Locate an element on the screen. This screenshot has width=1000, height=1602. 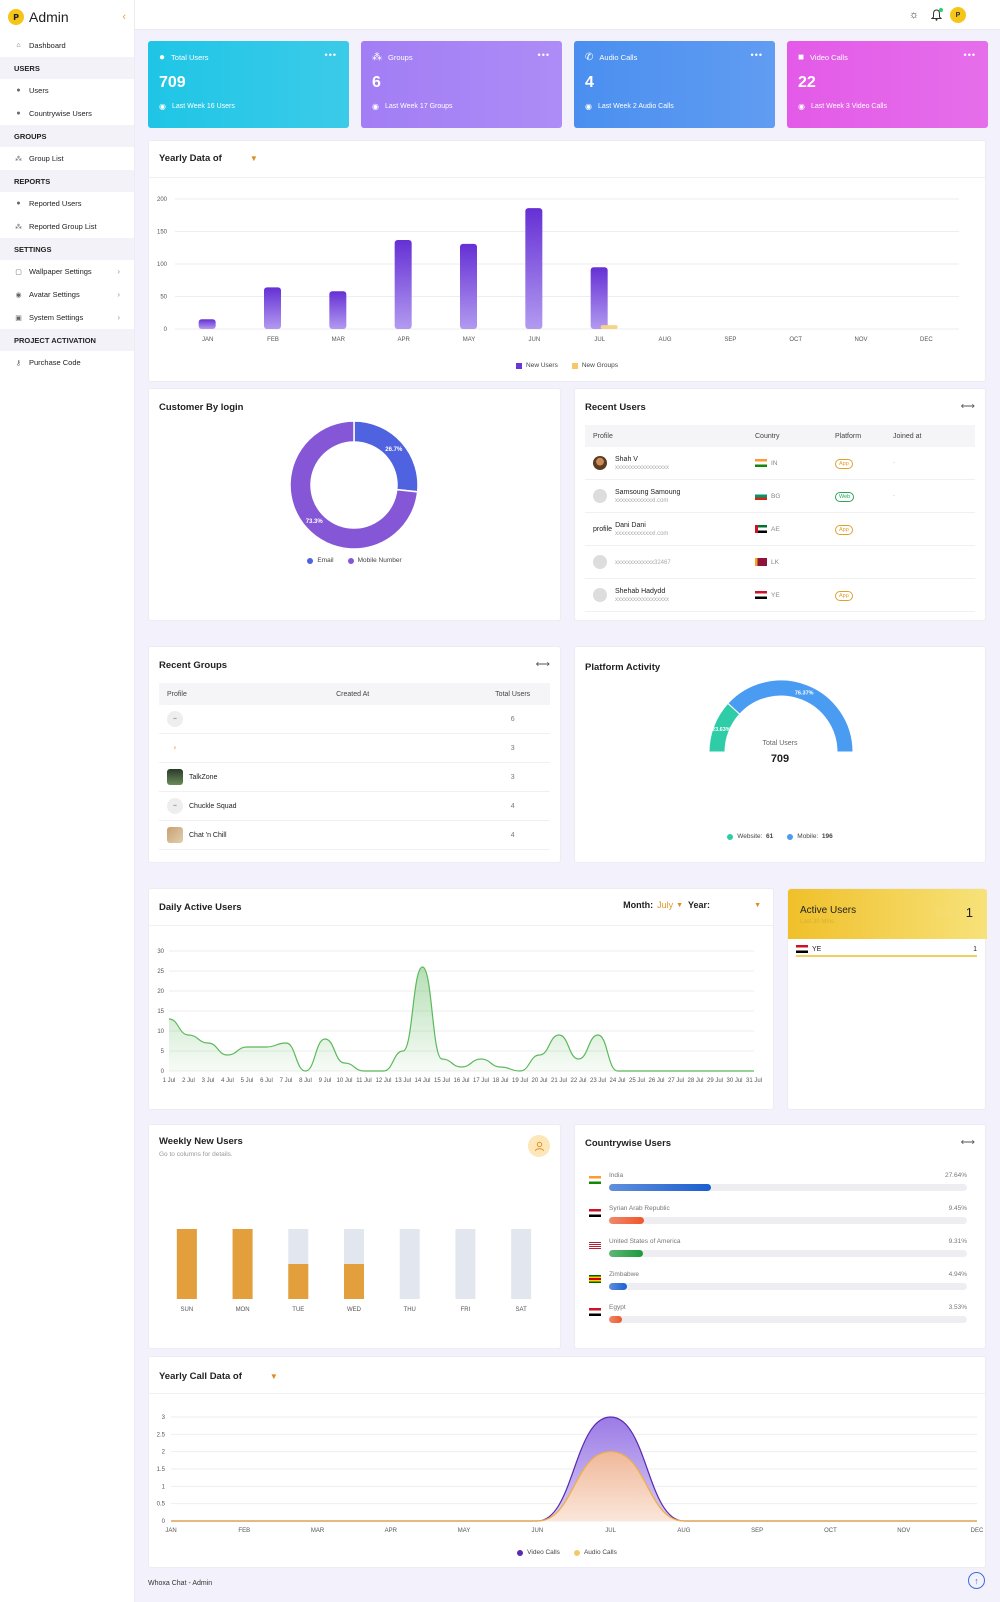
notification-bell-icon is located at coordinates (936, 15).